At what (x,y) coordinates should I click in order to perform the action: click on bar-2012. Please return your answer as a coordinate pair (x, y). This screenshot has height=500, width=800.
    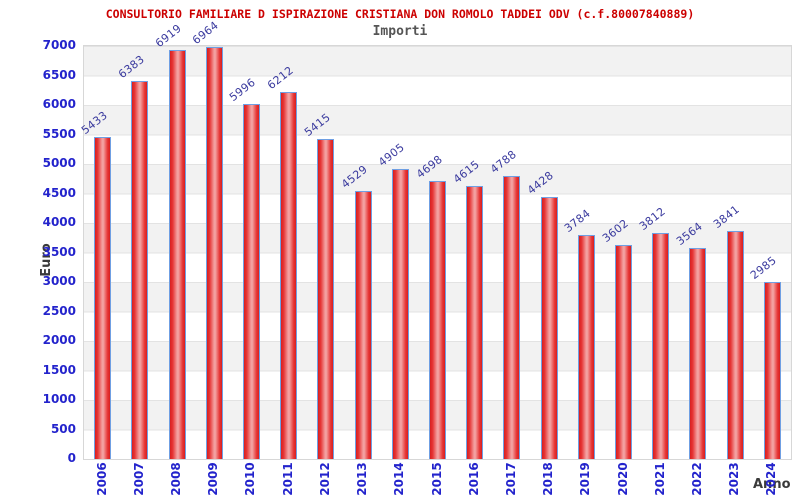
    Looking at the image, I should click on (326, 298).